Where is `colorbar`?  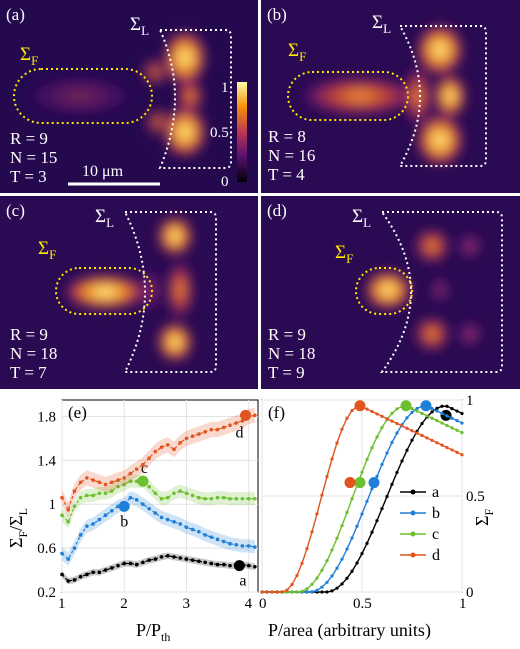 colorbar is located at coordinates (242, 132).